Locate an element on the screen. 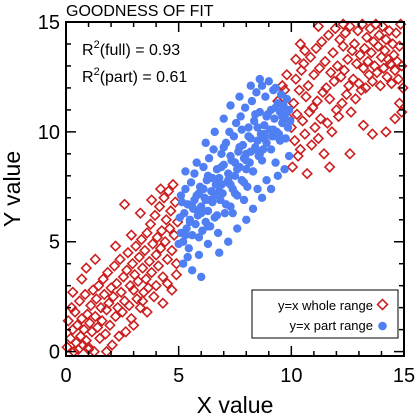  y-tick-label: 15 is located at coordinates (49, 23).